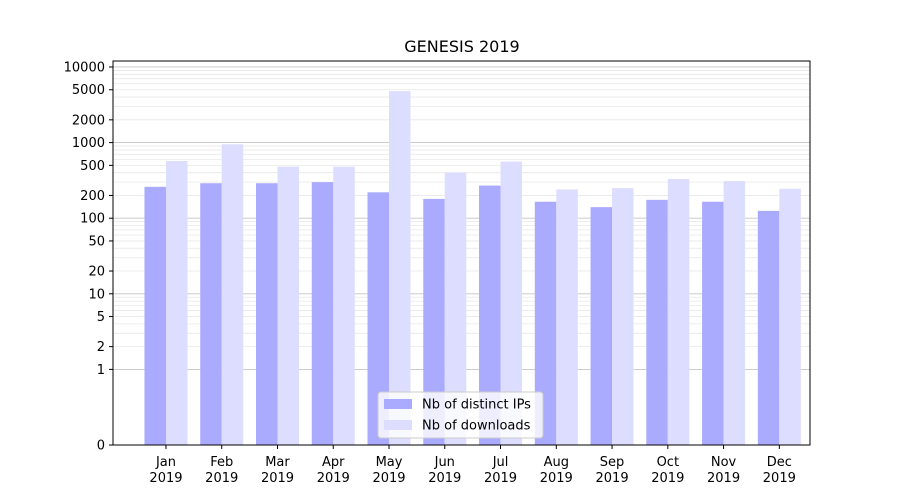 Image resolution: width=900 pixels, height=500 pixels. I want to click on x-tick-label: Nov 2019, so click(723, 470).